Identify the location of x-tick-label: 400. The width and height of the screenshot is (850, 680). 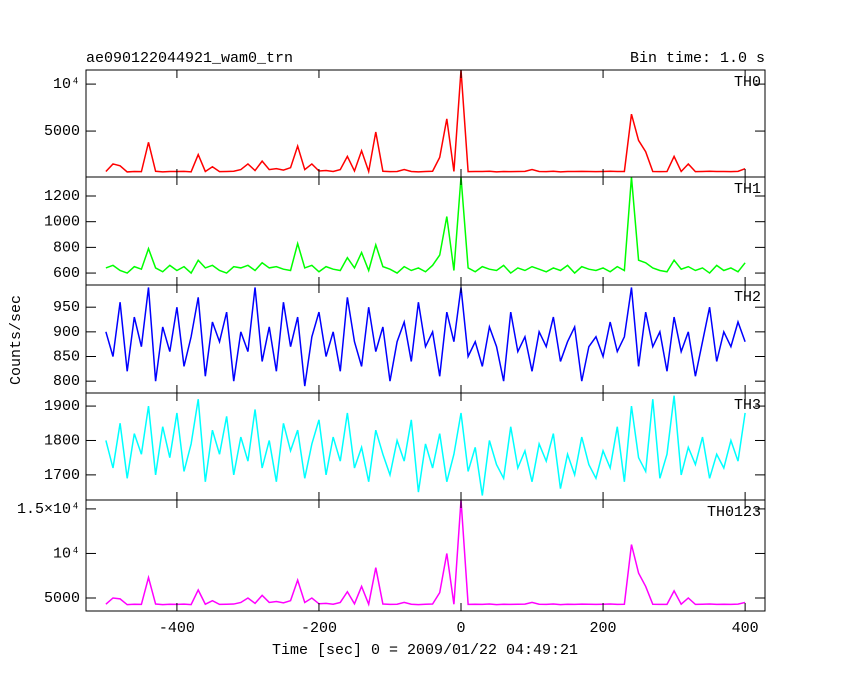
(745, 628).